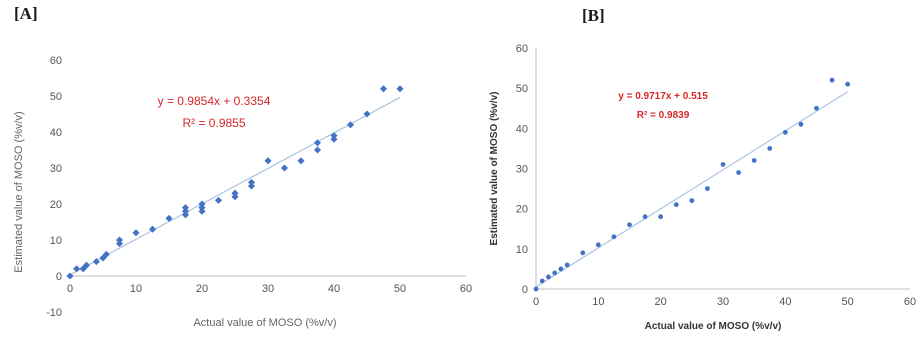 The height and width of the screenshot is (339, 919). What do you see at coordinates (59, 277) in the screenshot?
I see `y-tick-label: 0` at bounding box center [59, 277].